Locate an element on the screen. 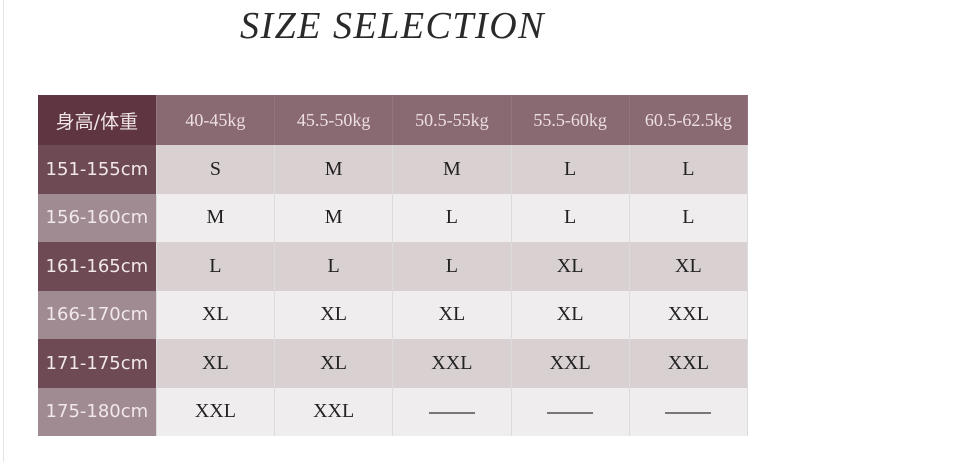 The height and width of the screenshot is (462, 957). column-header: 50.5-55kg is located at coordinates (452, 120).